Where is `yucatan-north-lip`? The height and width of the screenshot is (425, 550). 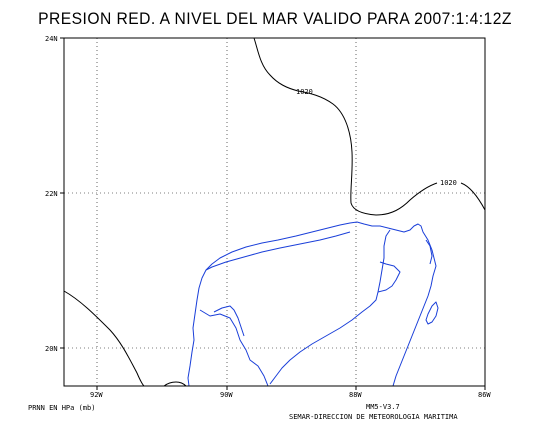
yucatan-north-lip is located at coordinates (278, 251).